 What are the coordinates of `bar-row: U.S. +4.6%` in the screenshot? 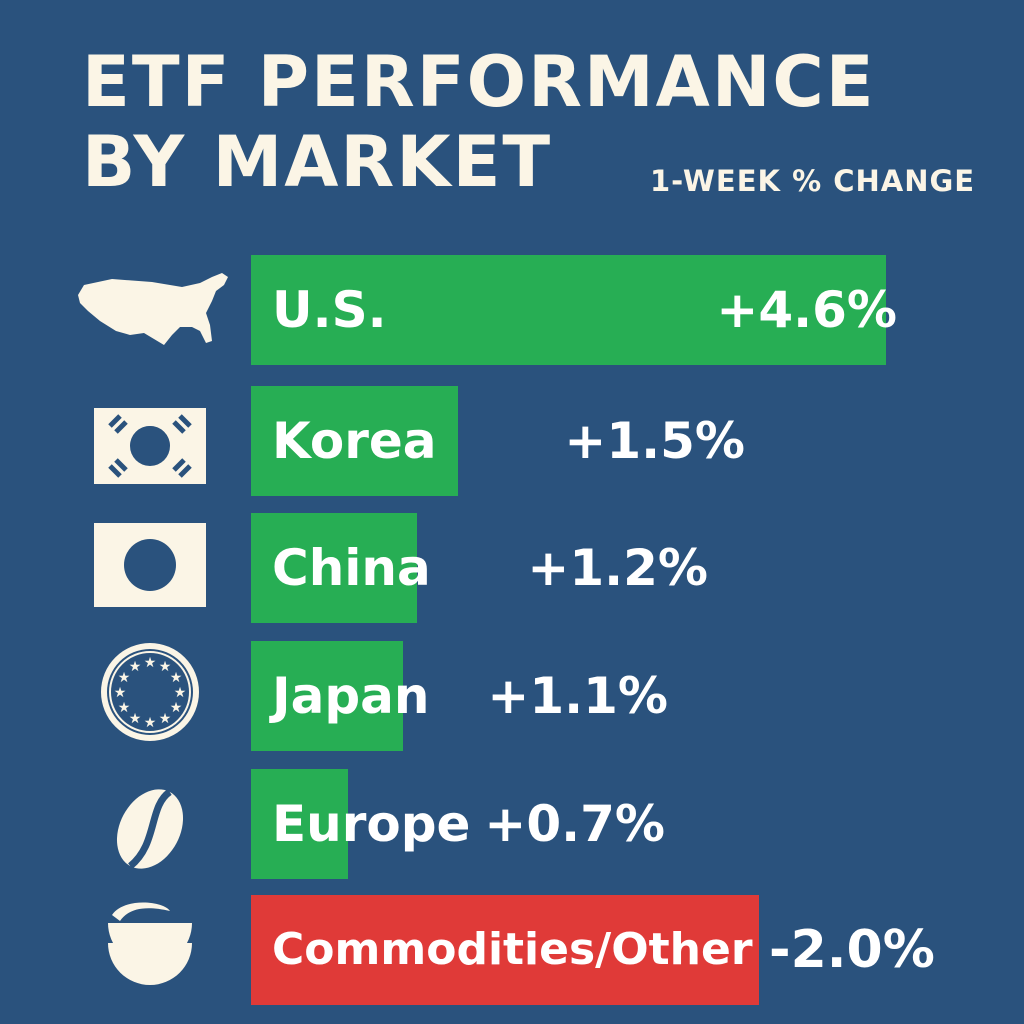 It's located at (512, 310).